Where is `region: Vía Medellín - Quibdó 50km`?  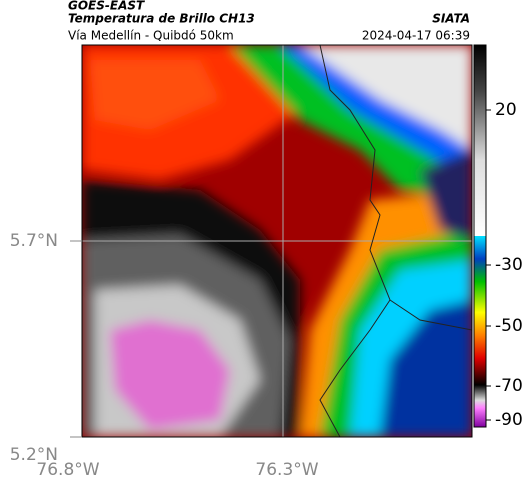
region: Vía Medellín - Quibdó 50km is located at coordinates (151, 36).